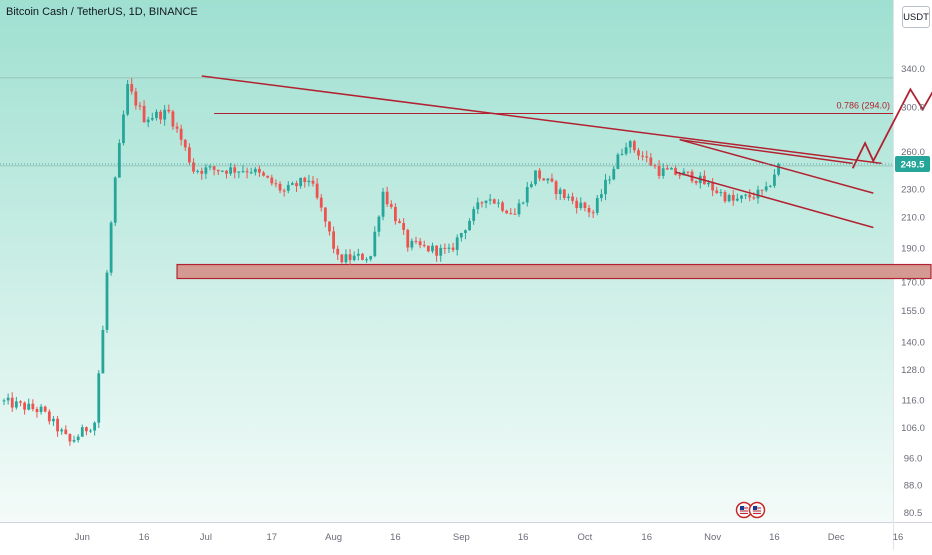 The height and width of the screenshot is (555, 932). Describe the element at coordinates (766, 151) in the screenshot. I see `trend-line-touch-line` at that location.